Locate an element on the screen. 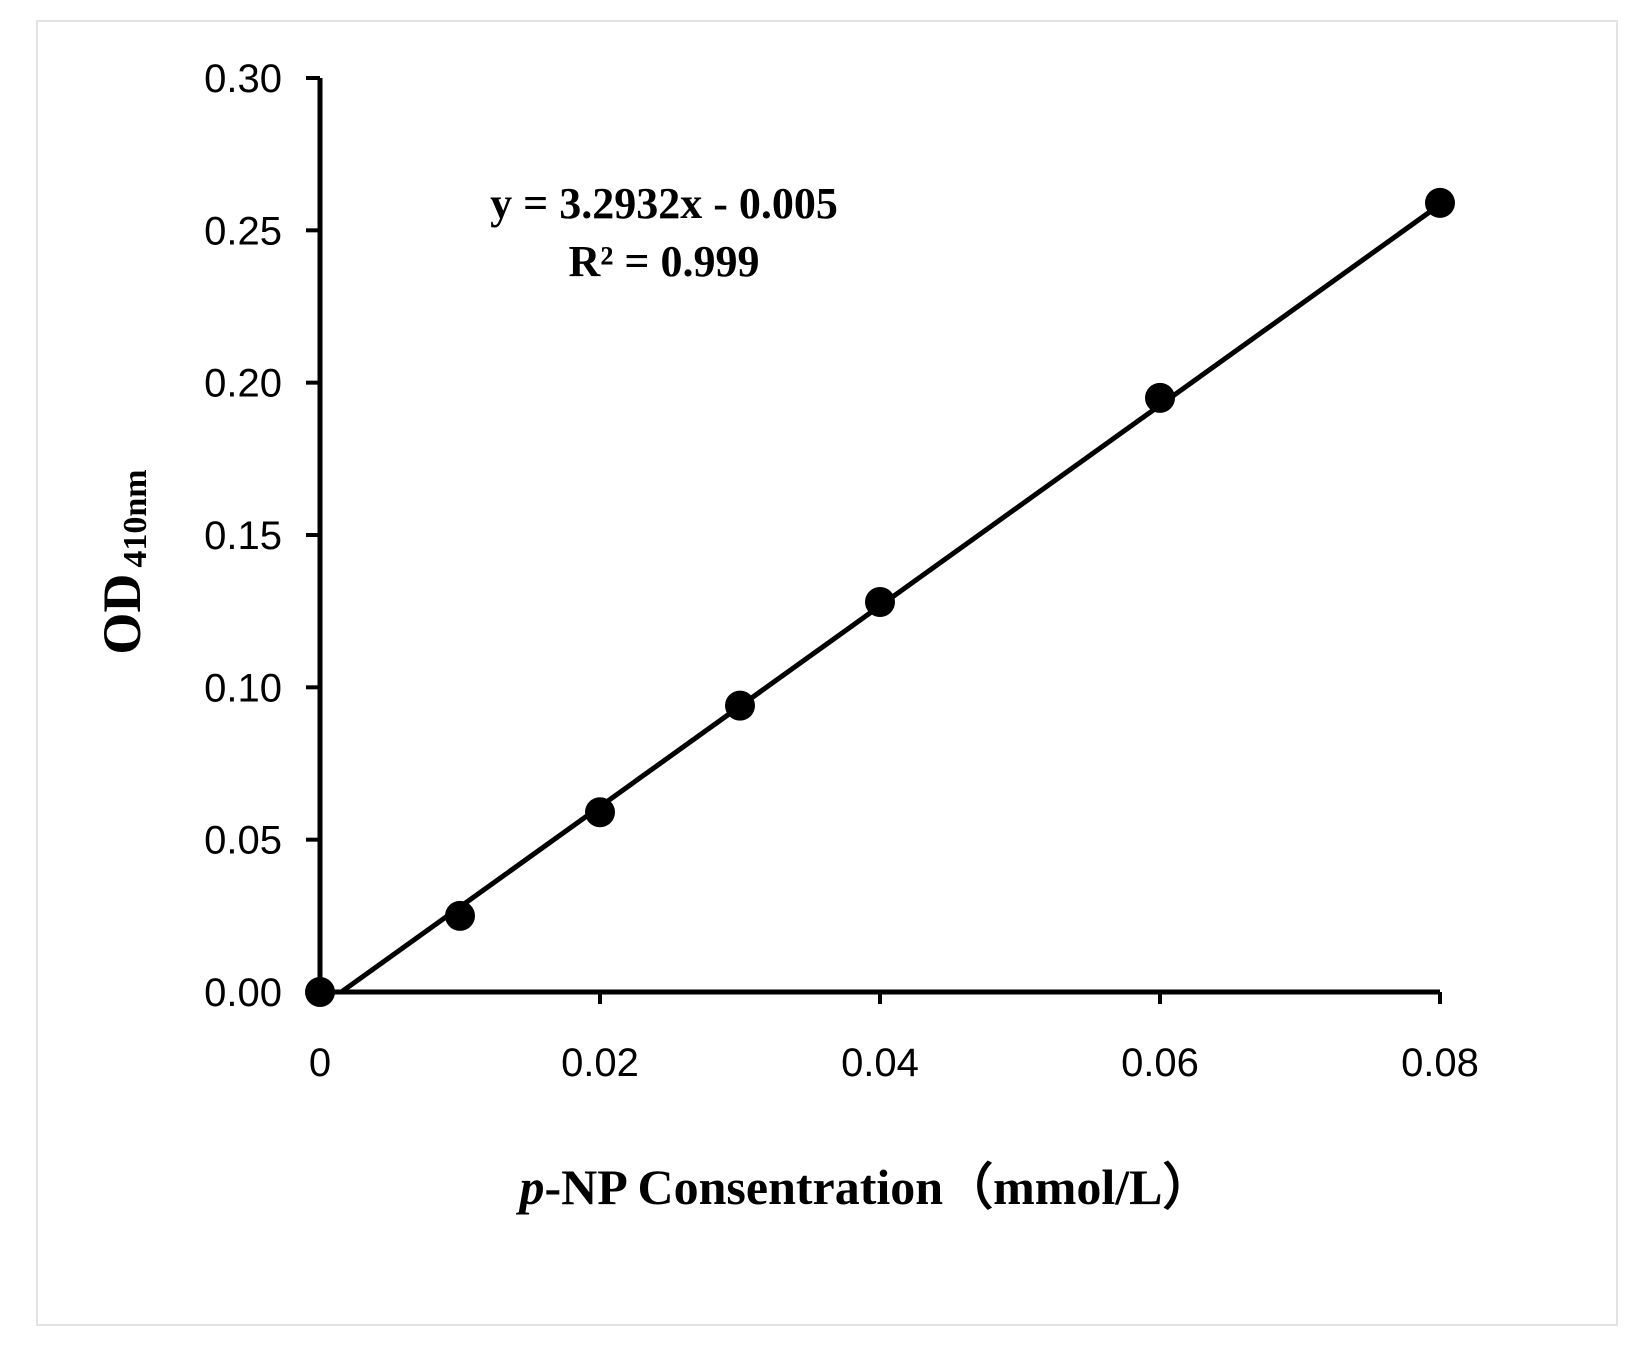  y-tick-label: 0.25 is located at coordinates (243, 231).